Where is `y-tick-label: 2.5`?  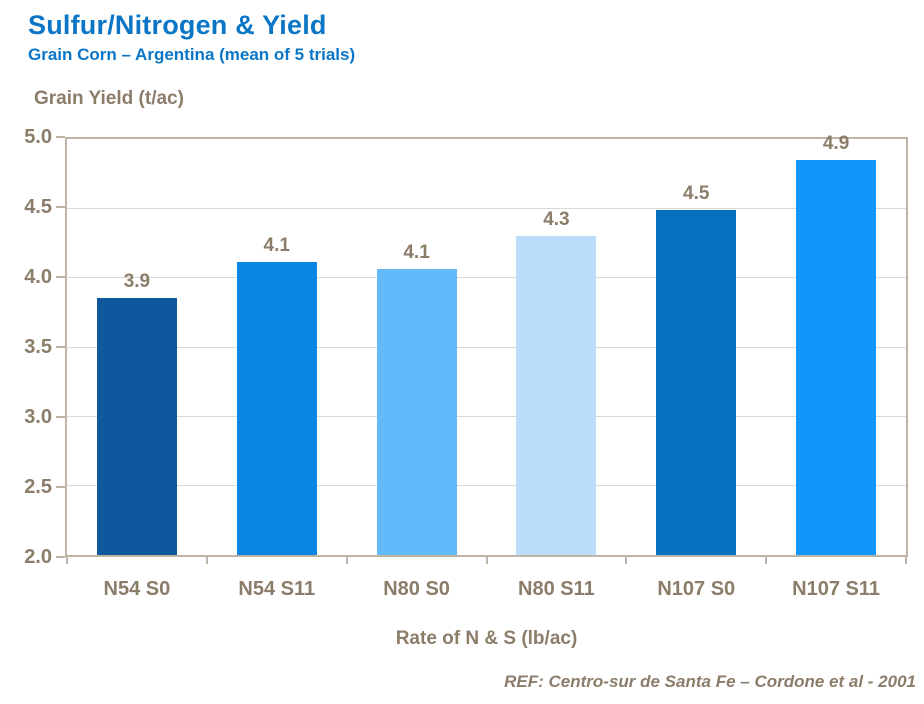
y-tick-label: 2.5 is located at coordinates (38, 487).